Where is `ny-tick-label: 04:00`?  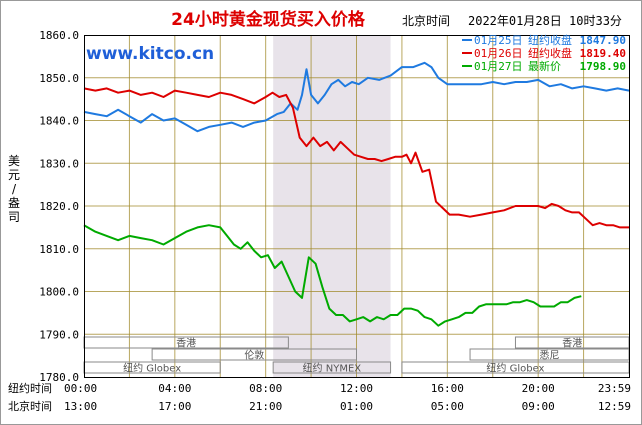
ny-tick-label: 04:00 is located at coordinates (174, 388).